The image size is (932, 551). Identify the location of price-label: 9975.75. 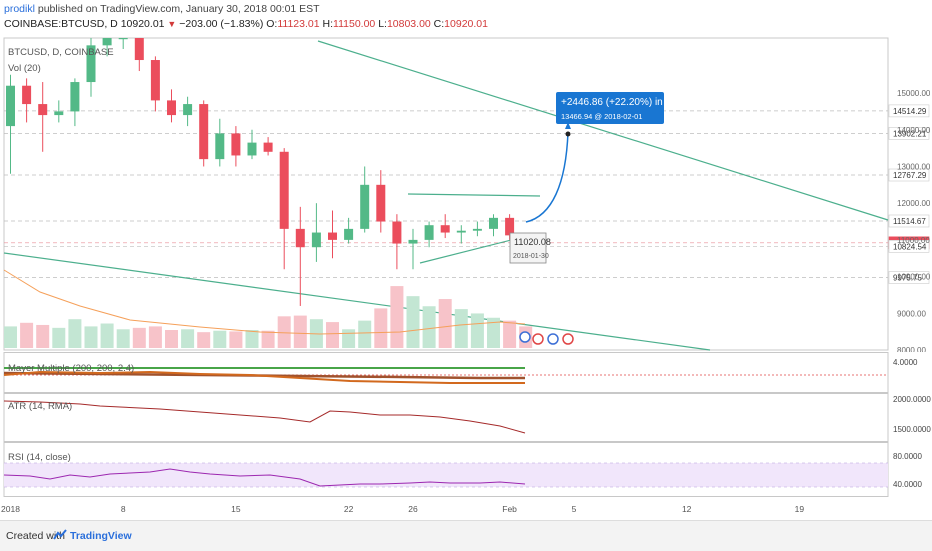
(909, 277).